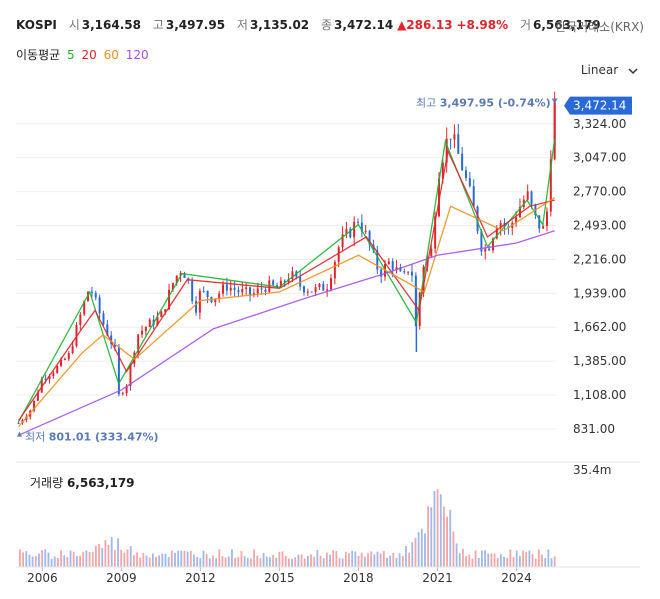 Image resolution: width=660 pixels, height=599 pixels. What do you see at coordinates (599, 361) in the screenshot?
I see `y-tick-label: 1,385.00` at bounding box center [599, 361].